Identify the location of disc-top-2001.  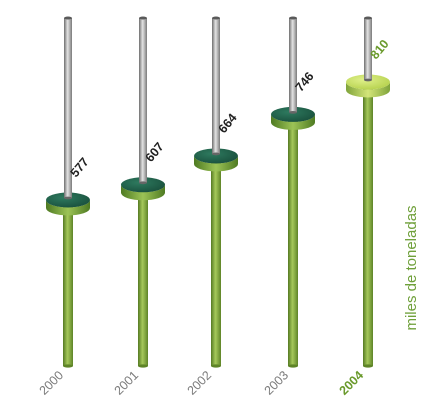
(143, 185).